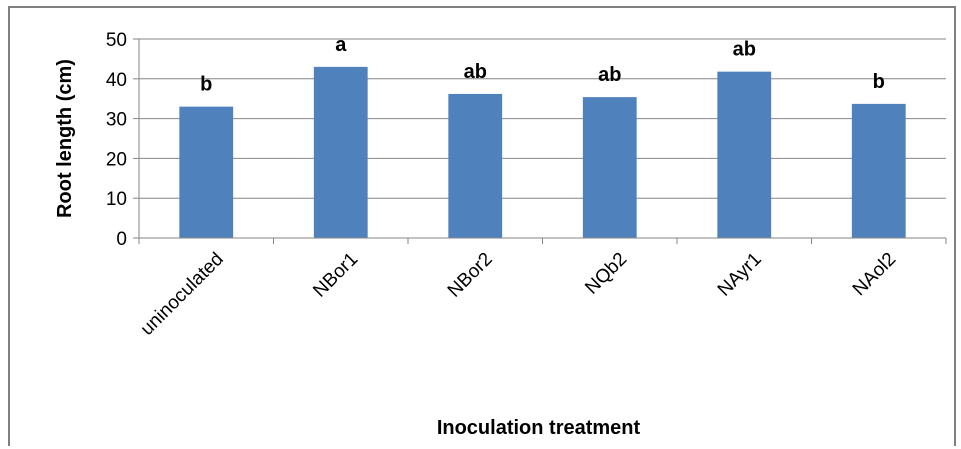 This screenshot has height=449, width=961. Describe the element at coordinates (116, 120) in the screenshot. I see `y-tick-label: 30` at that location.